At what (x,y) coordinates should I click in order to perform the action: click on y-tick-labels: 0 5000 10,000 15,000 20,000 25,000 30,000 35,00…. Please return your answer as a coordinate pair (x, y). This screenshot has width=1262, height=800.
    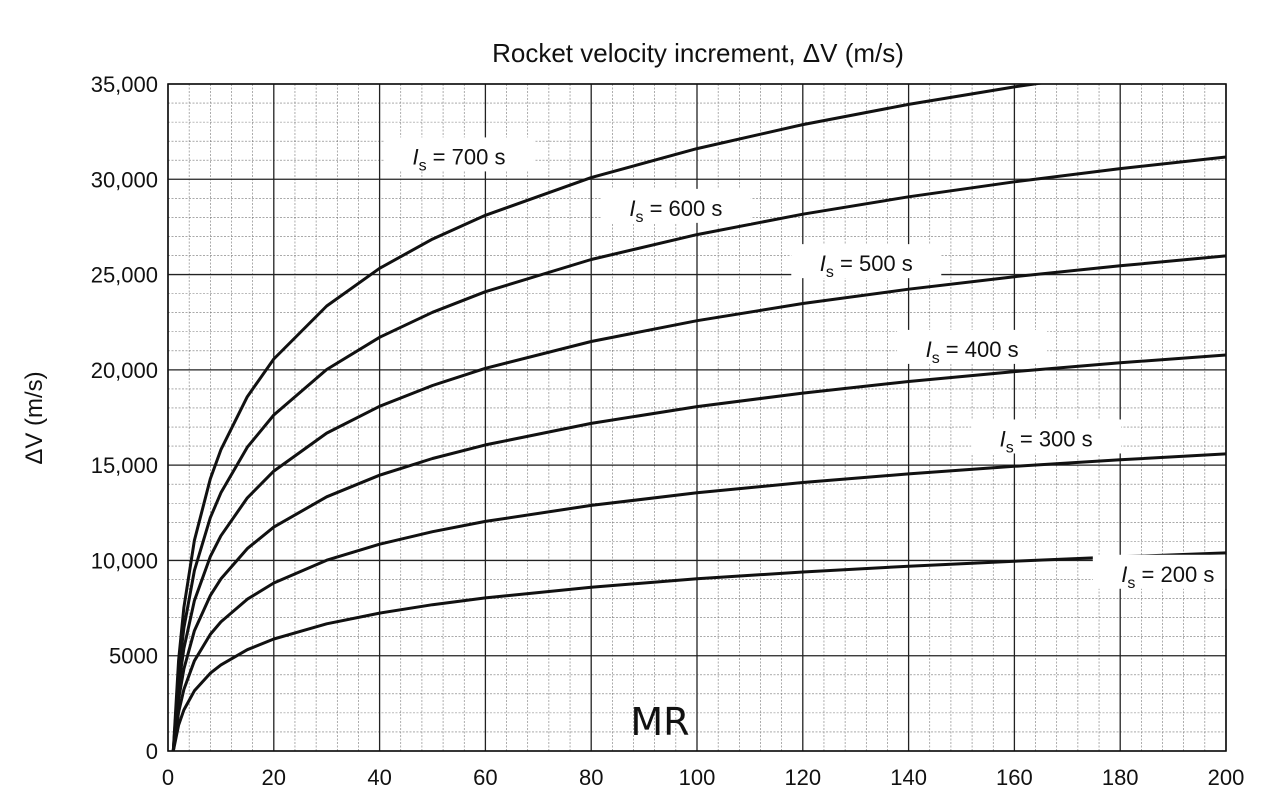
    Looking at the image, I should click on (124, 418).